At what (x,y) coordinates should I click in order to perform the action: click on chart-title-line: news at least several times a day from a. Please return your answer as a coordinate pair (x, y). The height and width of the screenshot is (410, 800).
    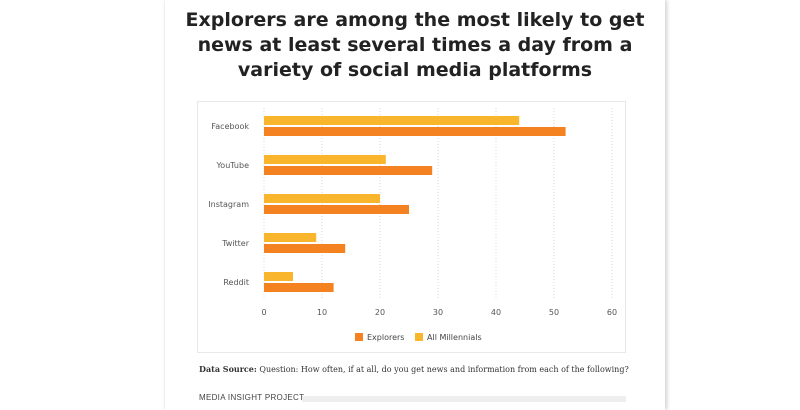
    Looking at the image, I should click on (415, 45).